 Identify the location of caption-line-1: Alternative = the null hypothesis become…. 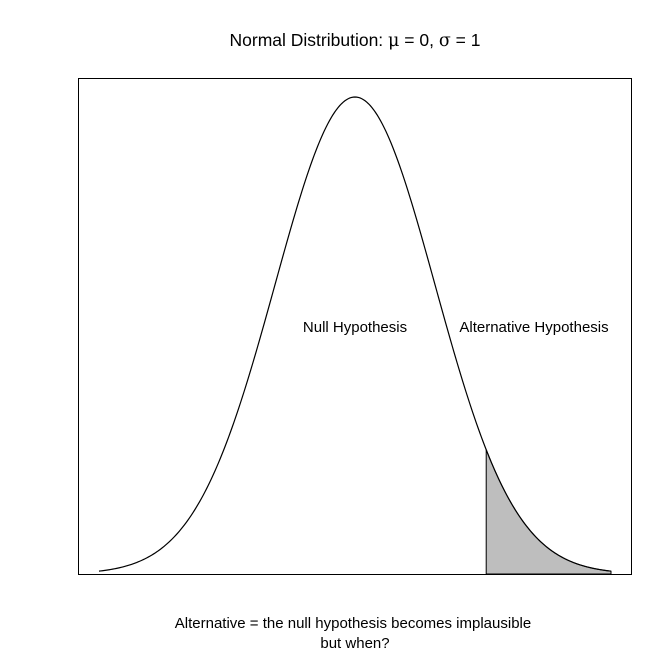
(353, 623).